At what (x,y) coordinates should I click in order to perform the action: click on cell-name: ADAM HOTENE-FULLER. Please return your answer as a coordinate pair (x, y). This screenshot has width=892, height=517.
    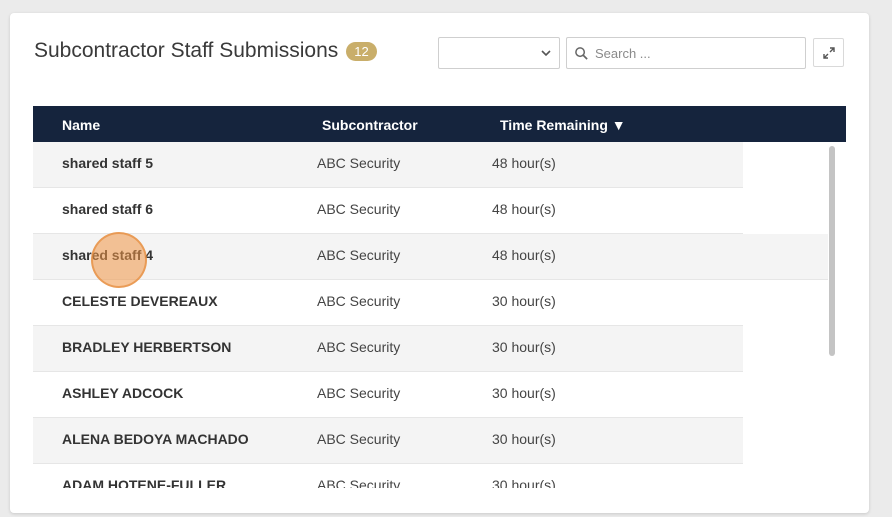
    Looking at the image, I should click on (144, 482).